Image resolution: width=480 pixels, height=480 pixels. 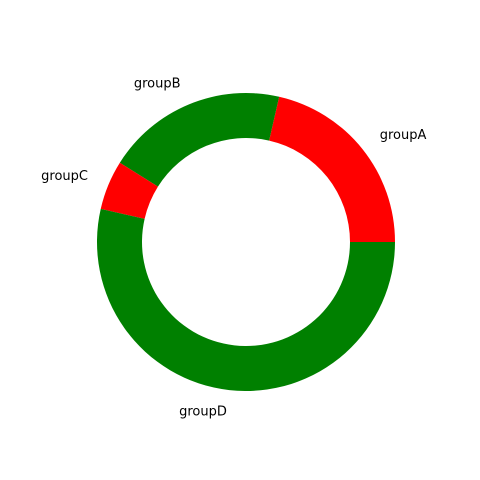 I want to click on slice-groupB, so click(x=199, y=139).